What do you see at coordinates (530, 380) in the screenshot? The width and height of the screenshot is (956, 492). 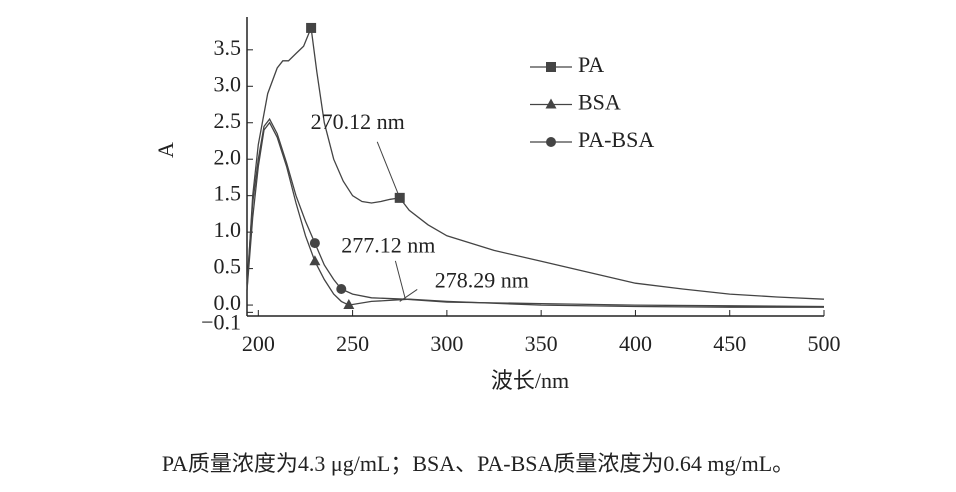 I see `x-axis-label: 波长/nm` at bounding box center [530, 380].